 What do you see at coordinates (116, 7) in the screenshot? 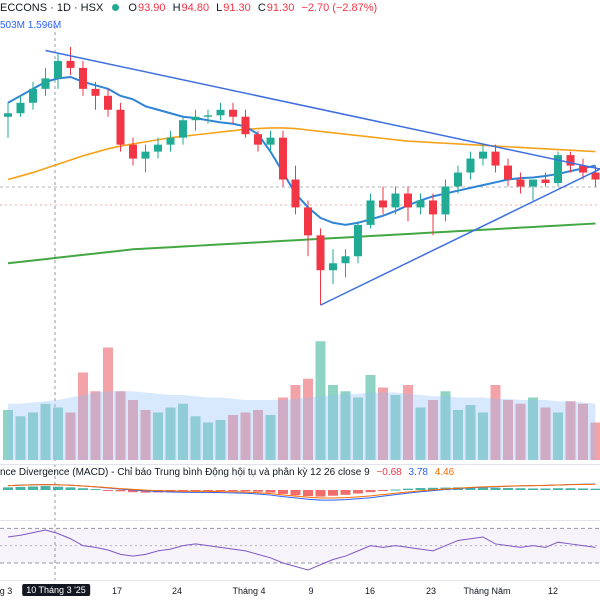
I see `market-status-icon` at bounding box center [116, 7].